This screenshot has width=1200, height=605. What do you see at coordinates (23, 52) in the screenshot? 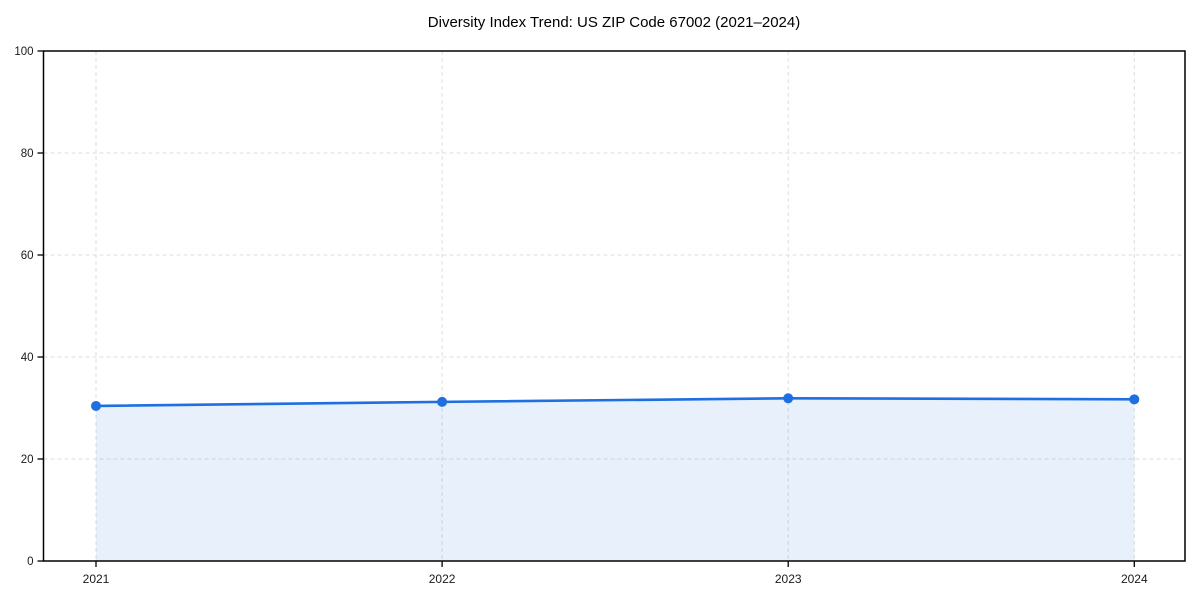
I see `y-tick-label: 100` at bounding box center [23, 52].